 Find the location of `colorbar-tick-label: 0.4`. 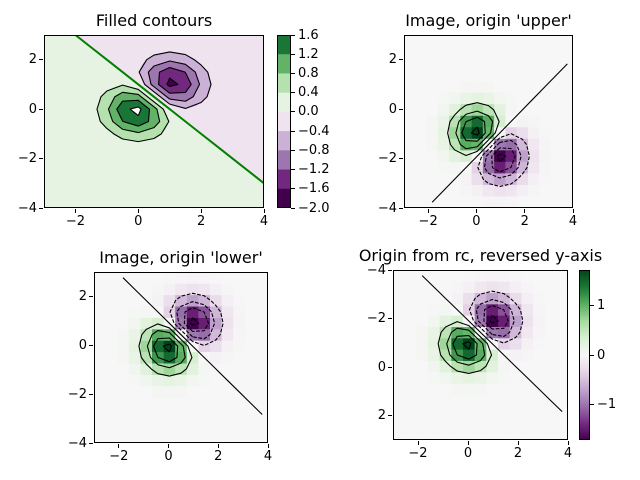

colorbar-tick-label: 0.4 is located at coordinates (308, 93).